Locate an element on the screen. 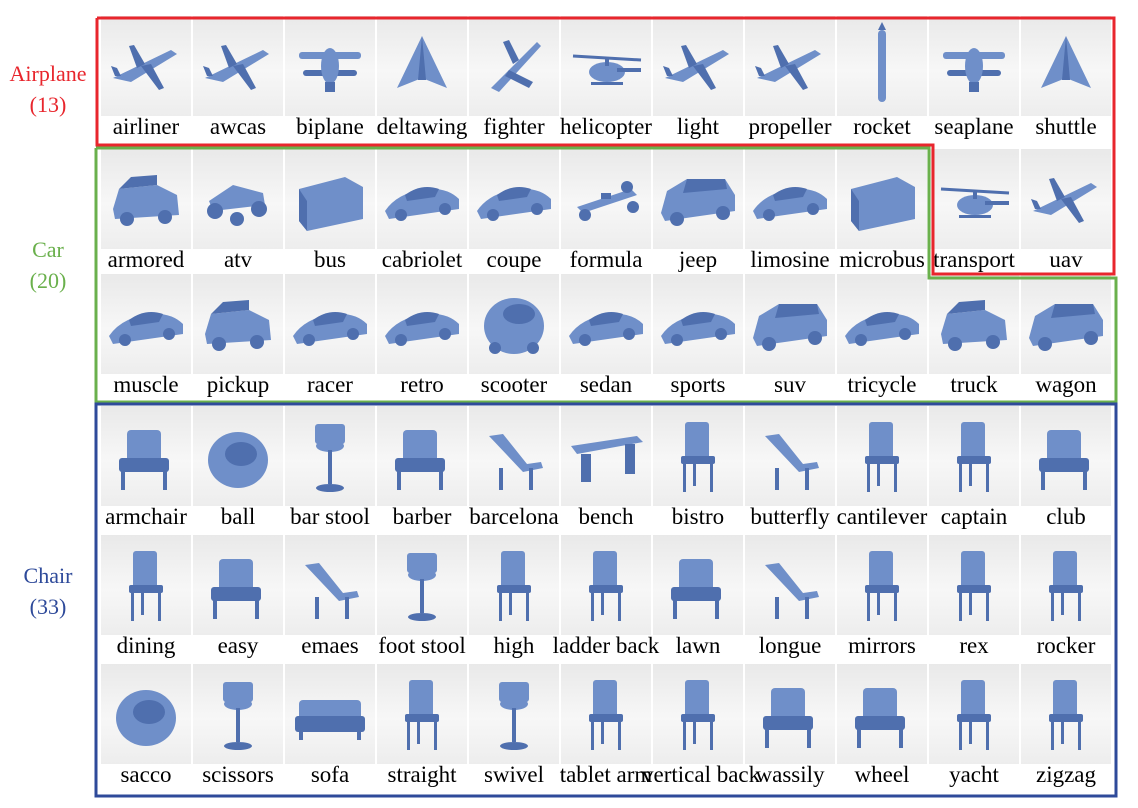 This screenshot has height=808, width=1138. thumbnail-cell: club is located at coordinates (1066, 468).